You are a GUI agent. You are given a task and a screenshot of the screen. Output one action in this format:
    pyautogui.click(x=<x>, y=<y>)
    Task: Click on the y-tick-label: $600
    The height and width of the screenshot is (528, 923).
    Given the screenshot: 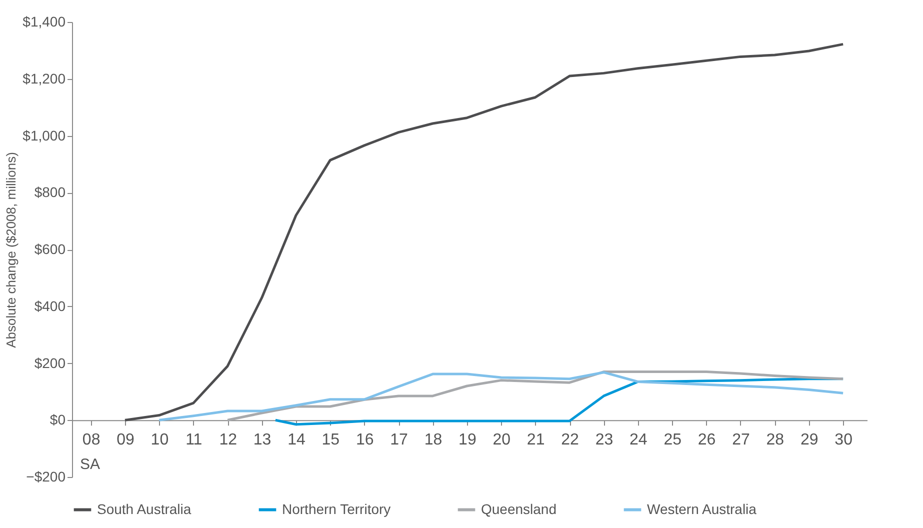 What is the action you would take?
    pyautogui.click(x=50, y=249)
    